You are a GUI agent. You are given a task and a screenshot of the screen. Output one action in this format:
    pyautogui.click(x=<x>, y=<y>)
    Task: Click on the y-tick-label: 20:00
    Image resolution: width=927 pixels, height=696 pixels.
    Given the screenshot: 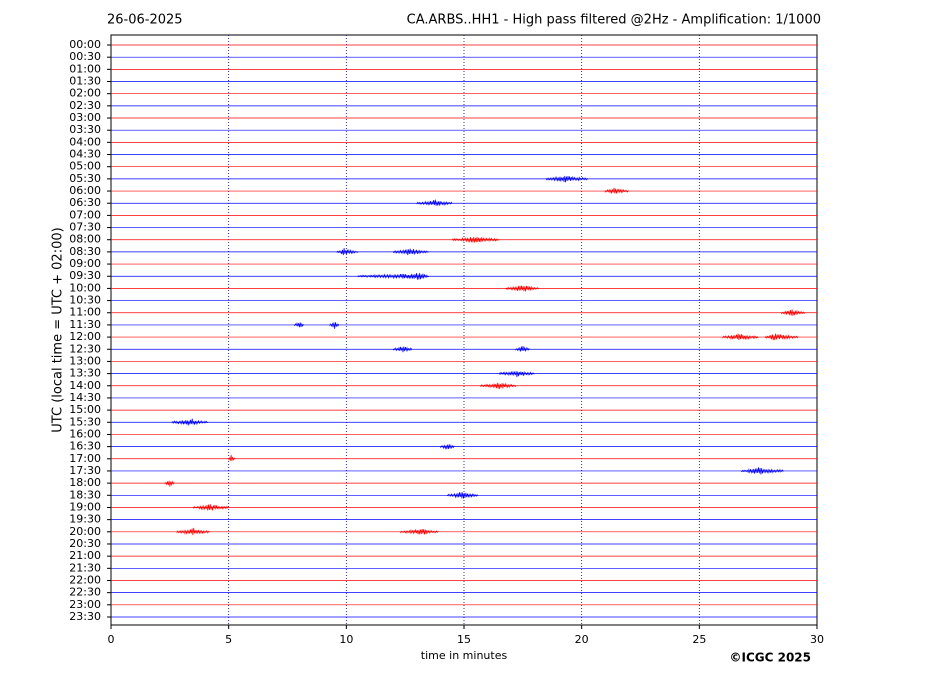 What is the action you would take?
    pyautogui.click(x=85, y=531)
    